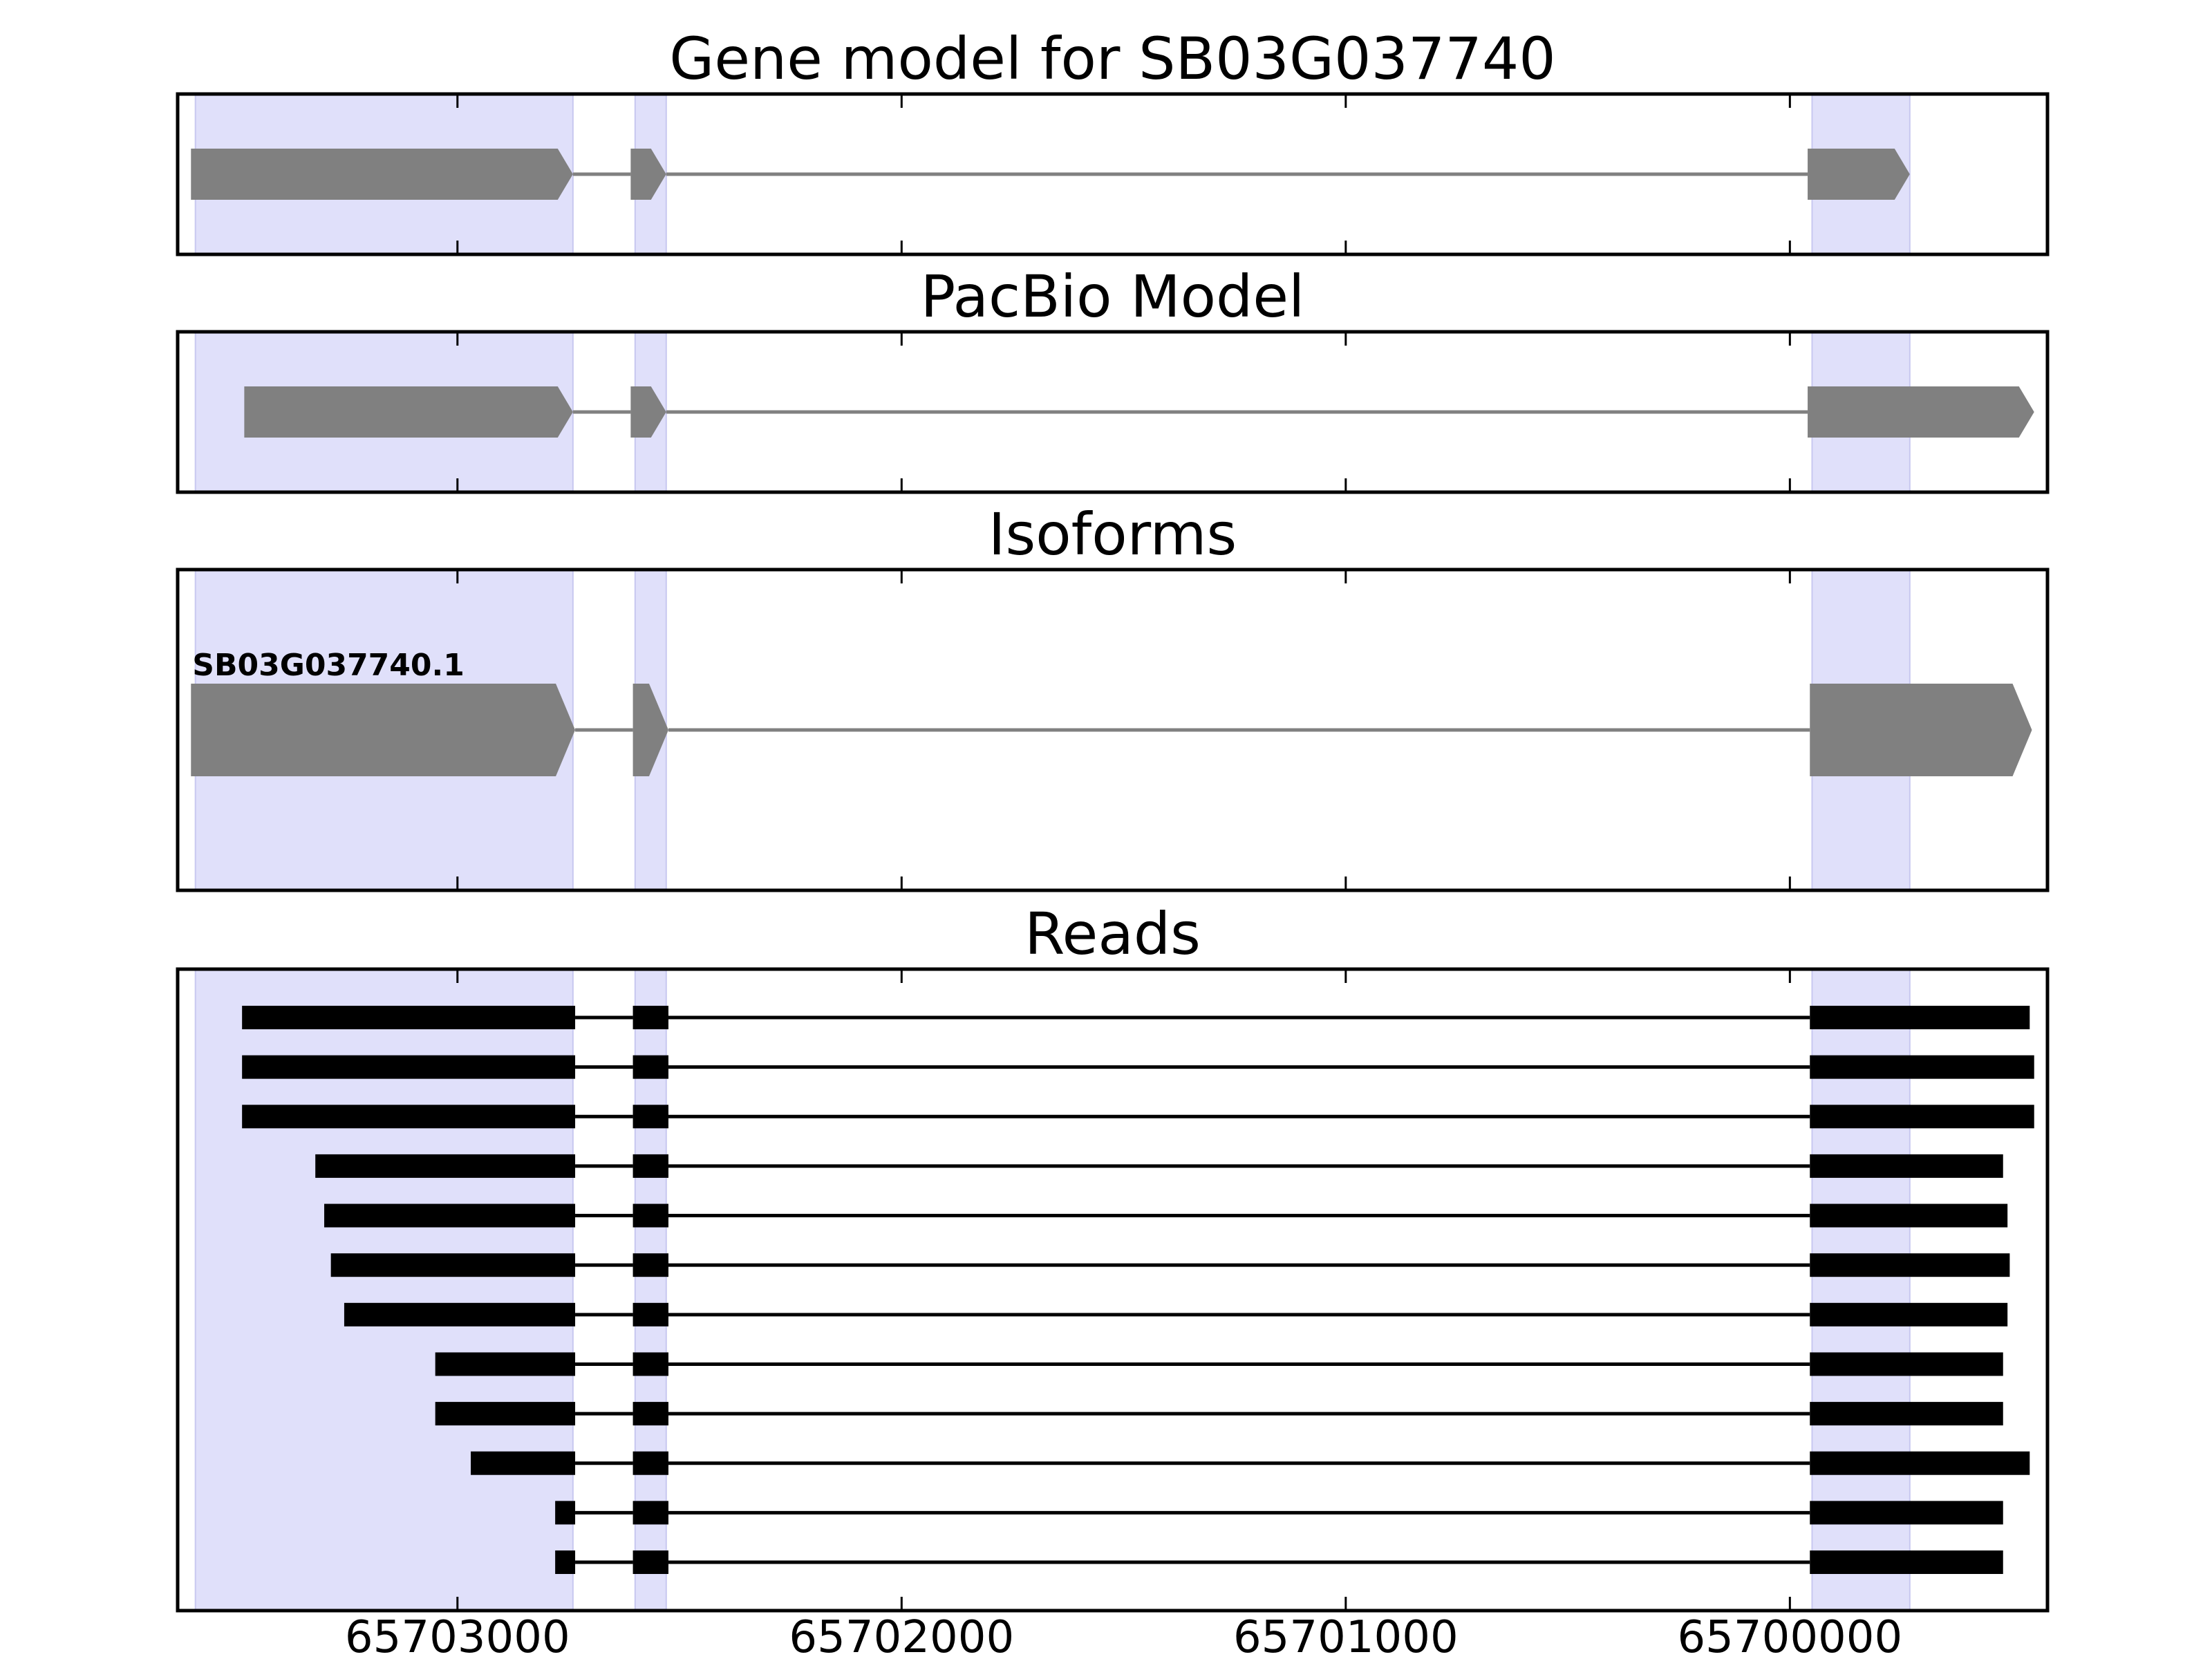 This screenshot has width=2212, height=1659. I want to click on panel-title: Gene model for SB03G037740, so click(1112, 59).